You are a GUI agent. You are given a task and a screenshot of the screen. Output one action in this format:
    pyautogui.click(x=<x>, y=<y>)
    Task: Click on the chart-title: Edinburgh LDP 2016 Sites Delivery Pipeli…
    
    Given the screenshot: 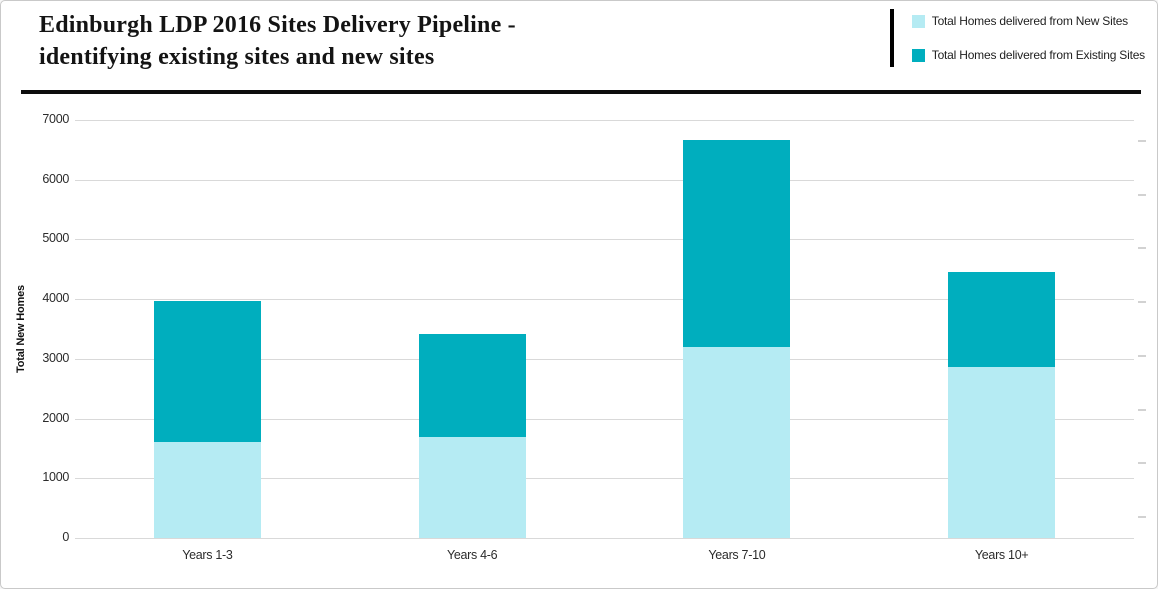 What is the action you would take?
    pyautogui.click(x=277, y=41)
    